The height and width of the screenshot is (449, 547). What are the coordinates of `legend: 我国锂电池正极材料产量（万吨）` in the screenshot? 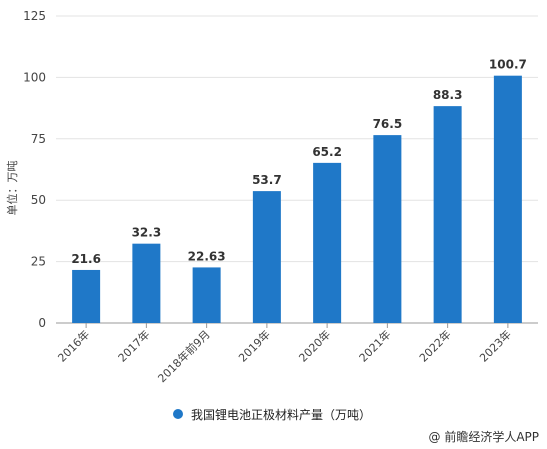 It's located at (272, 414).